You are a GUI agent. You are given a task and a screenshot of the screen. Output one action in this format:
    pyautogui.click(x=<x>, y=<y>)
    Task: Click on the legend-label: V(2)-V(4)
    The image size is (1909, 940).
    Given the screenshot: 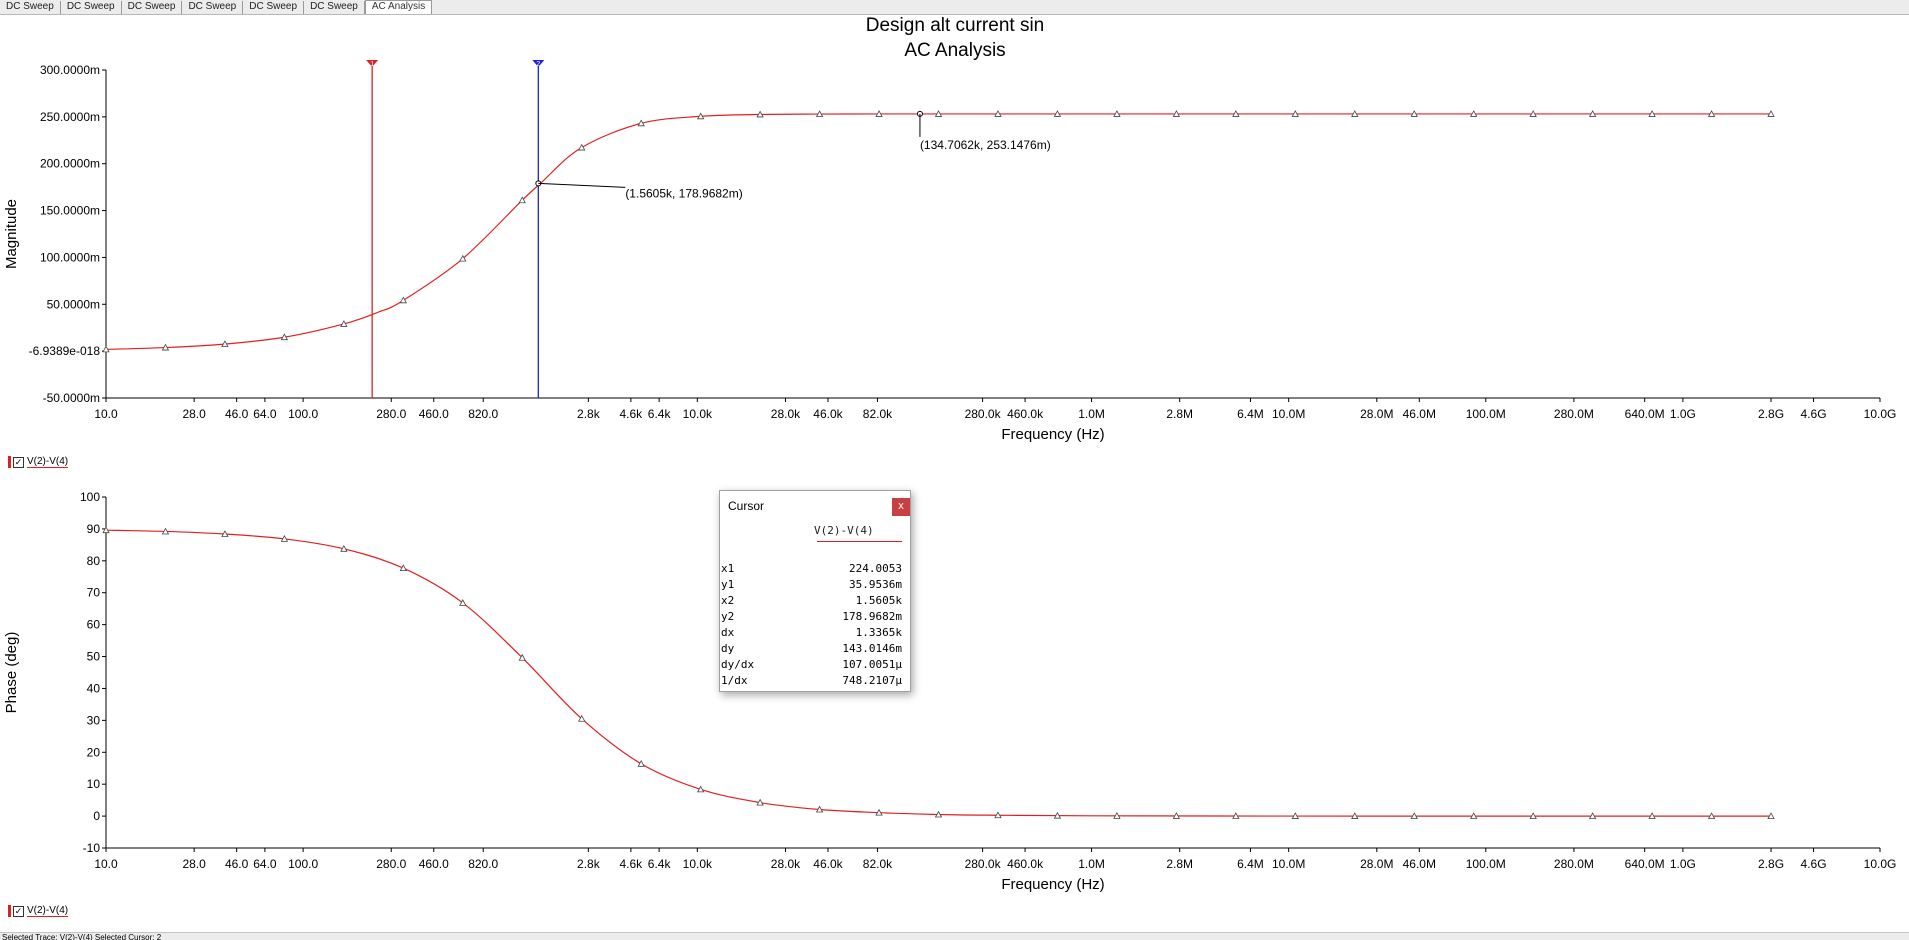 What is the action you would take?
    pyautogui.click(x=48, y=461)
    